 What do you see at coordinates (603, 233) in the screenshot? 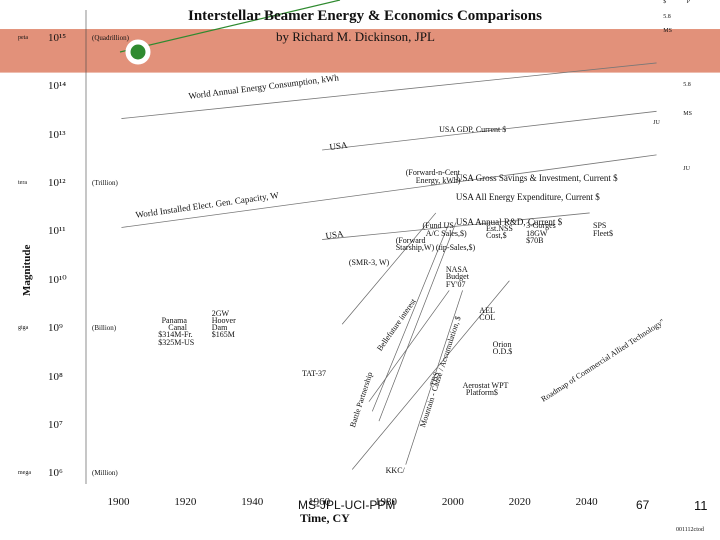
I see `annotation-18: Fleet$` at bounding box center [603, 233].